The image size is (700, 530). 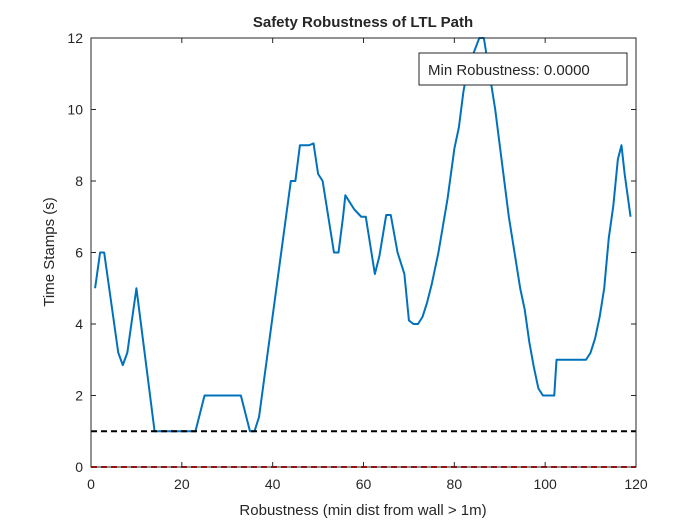 I want to click on x-axis-label: Robustness (min dist from wall > 1m), so click(x=362, y=510).